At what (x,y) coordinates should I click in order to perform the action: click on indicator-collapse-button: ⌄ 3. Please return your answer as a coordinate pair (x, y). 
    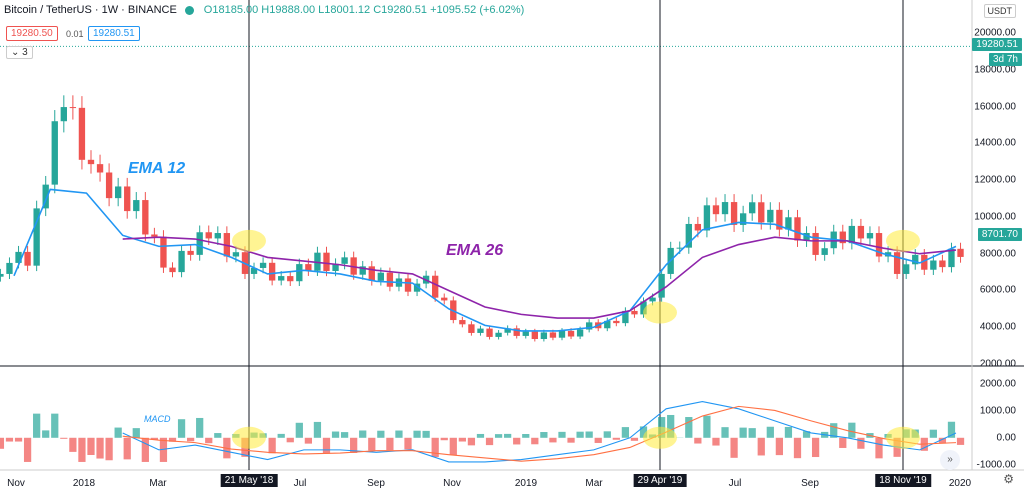
    Looking at the image, I should click on (19, 52).